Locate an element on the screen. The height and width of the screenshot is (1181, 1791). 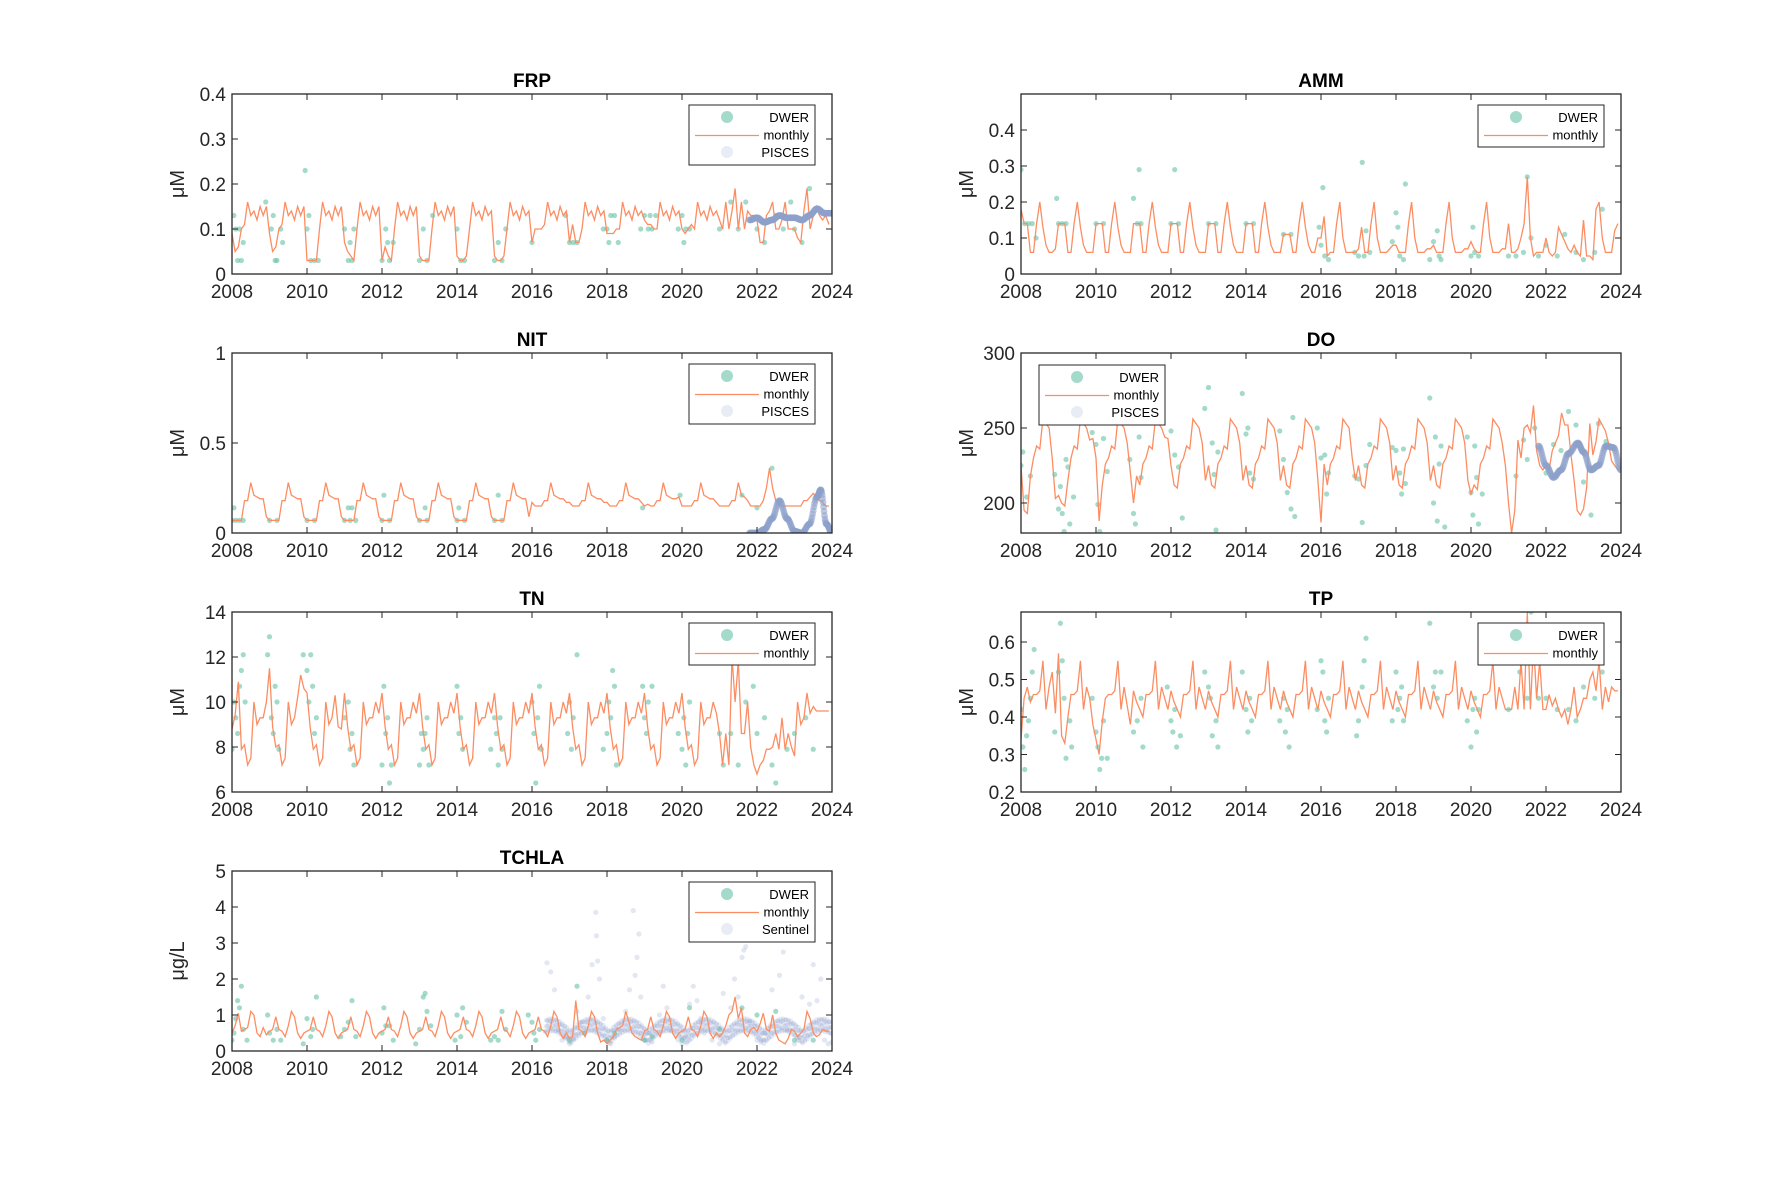
x-tick-label: 2008 is located at coordinates (1021, 292).